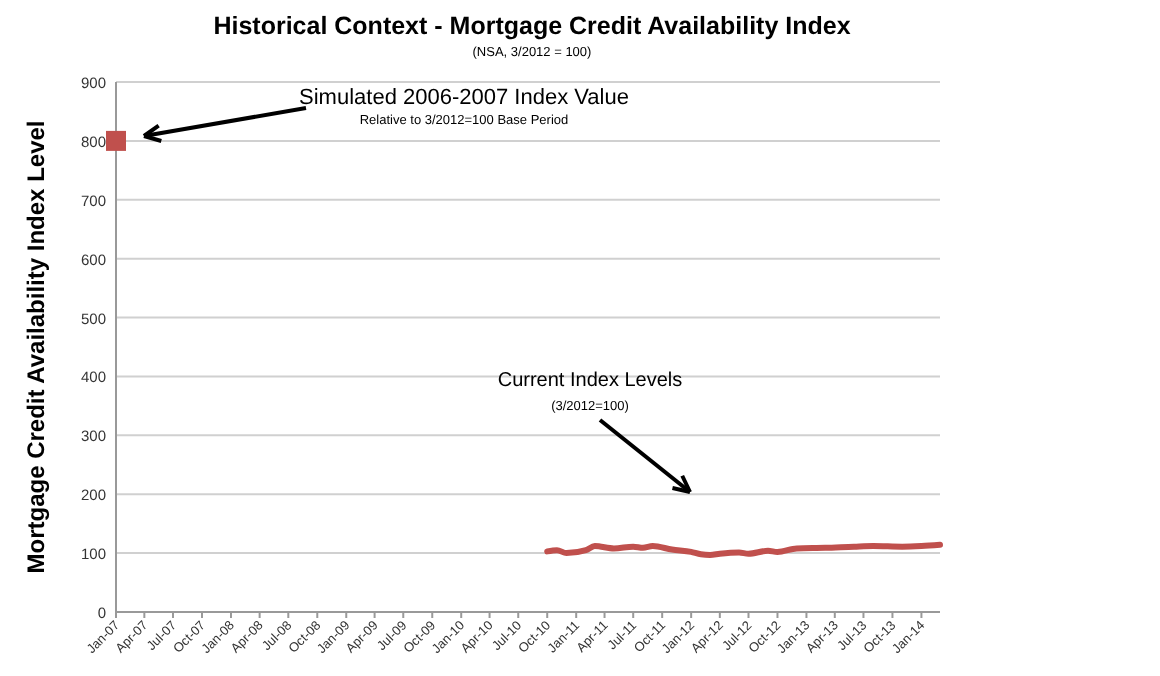 The image size is (1160, 676). I want to click on annotation: Current Index Levels, so click(590, 381).